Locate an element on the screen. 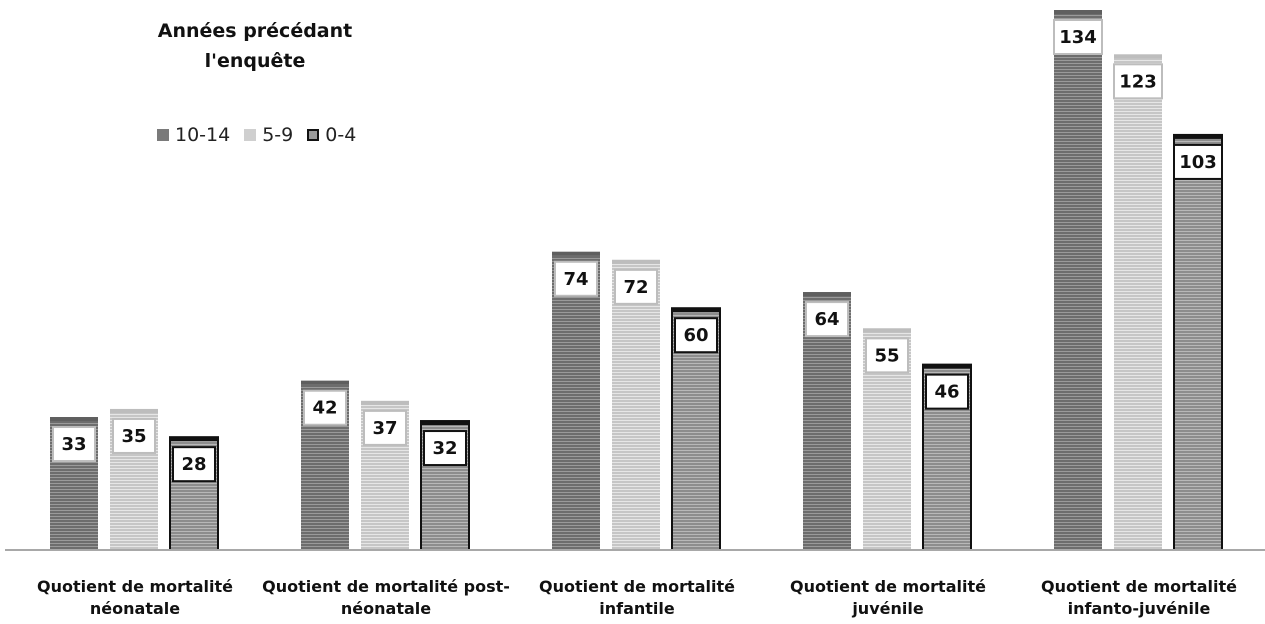  category-label-infanto-juvenile: Quotient de mortalité infanto-juvénile is located at coordinates (1139, 597).